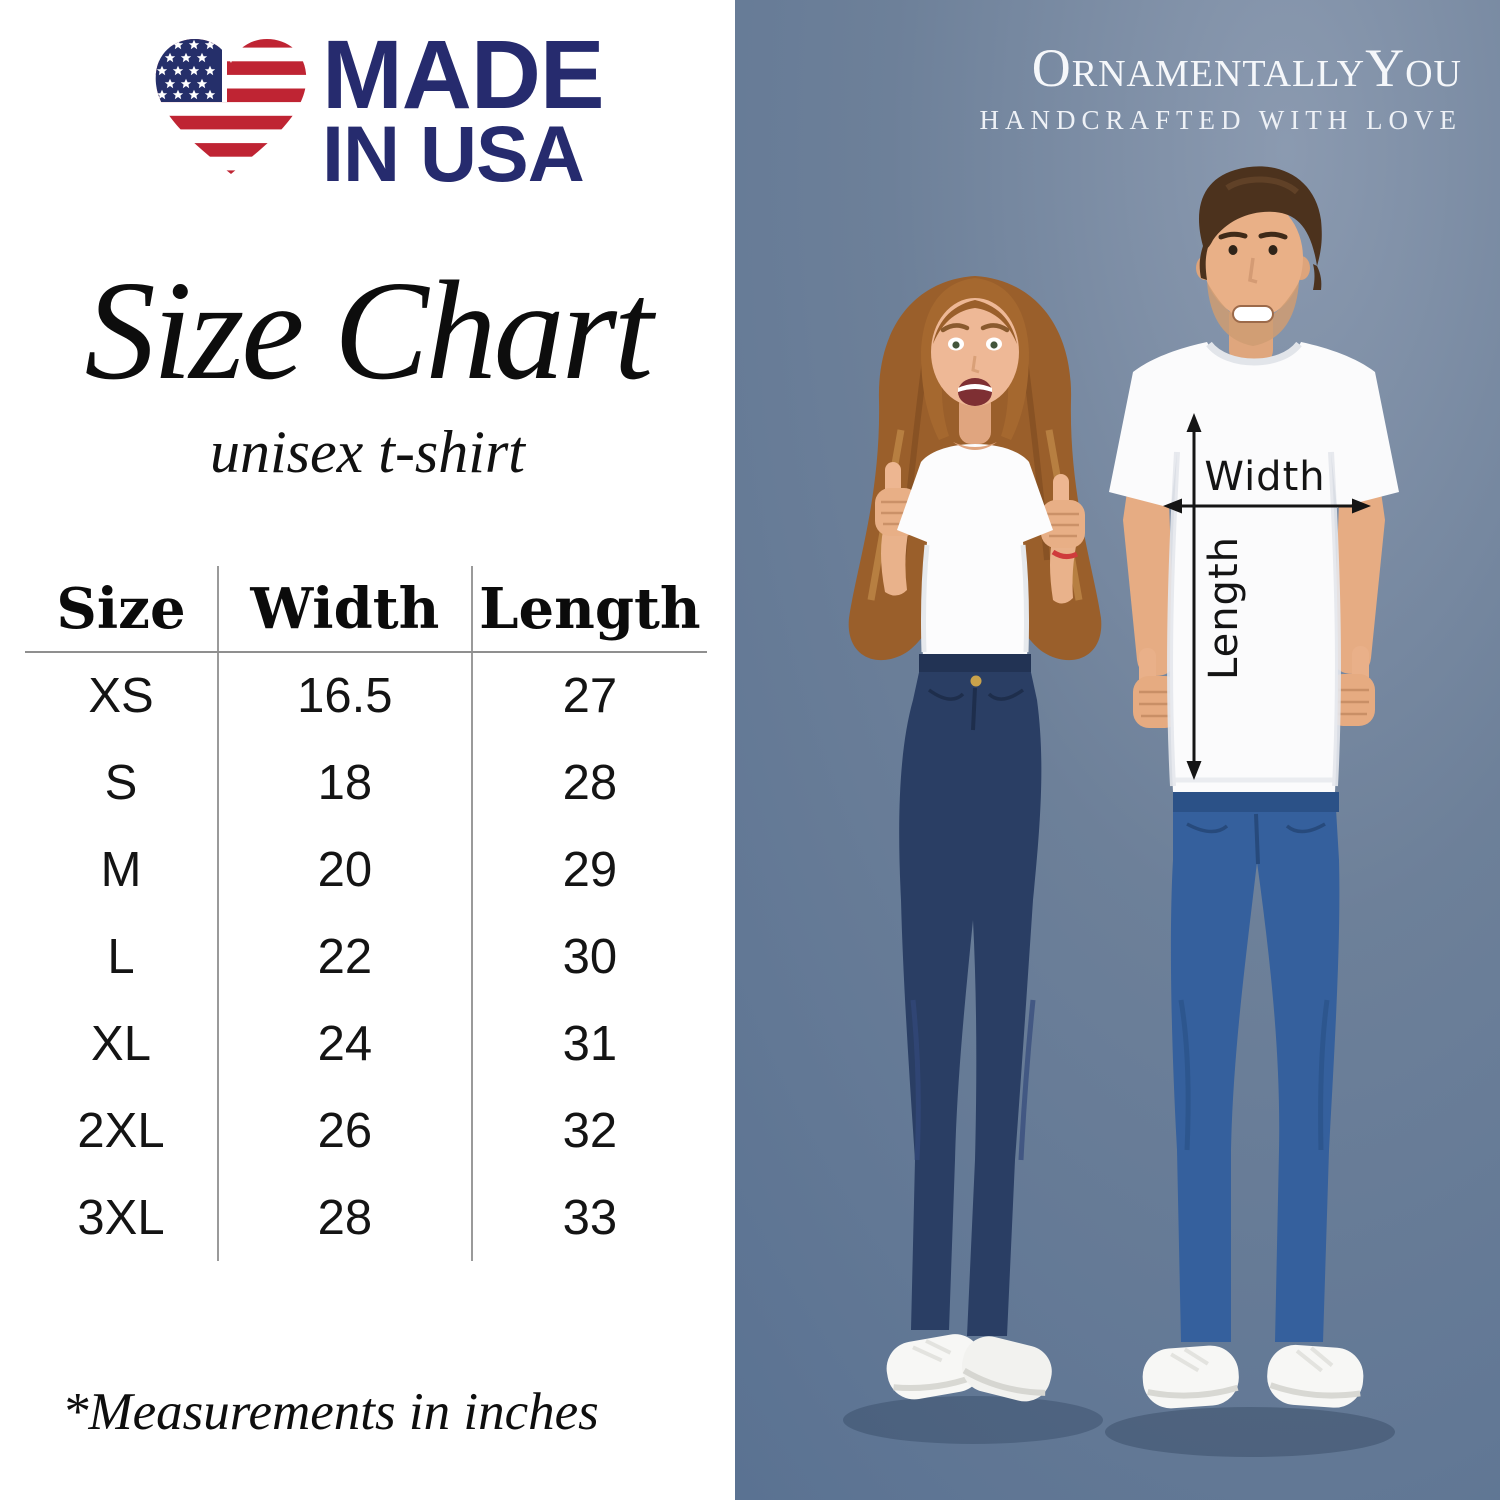  I want to click on size-table-header: Size Width Length, so click(366, 609).